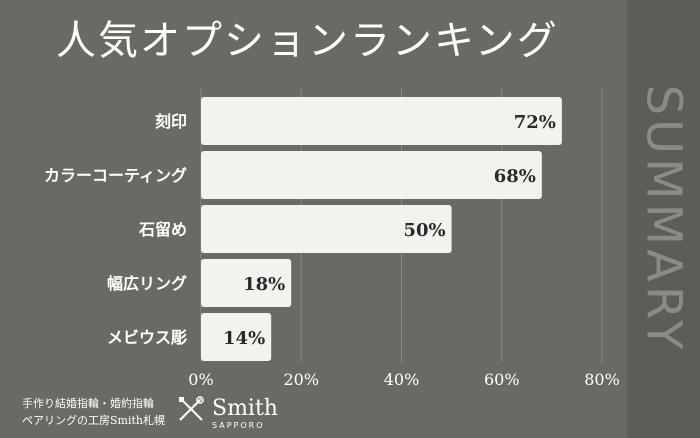 Image resolution: width=700 pixels, height=438 pixels. Describe the element at coordinates (238, 425) in the screenshot. I see `brand-sub: SAPPORO` at that location.